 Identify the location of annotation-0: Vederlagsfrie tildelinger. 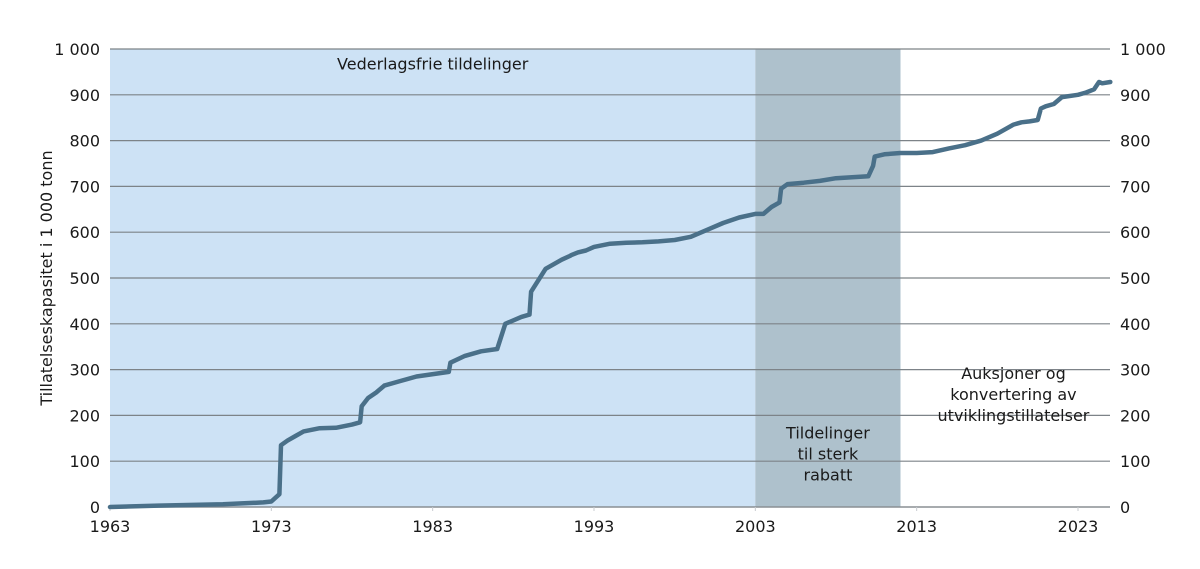
(433, 64).